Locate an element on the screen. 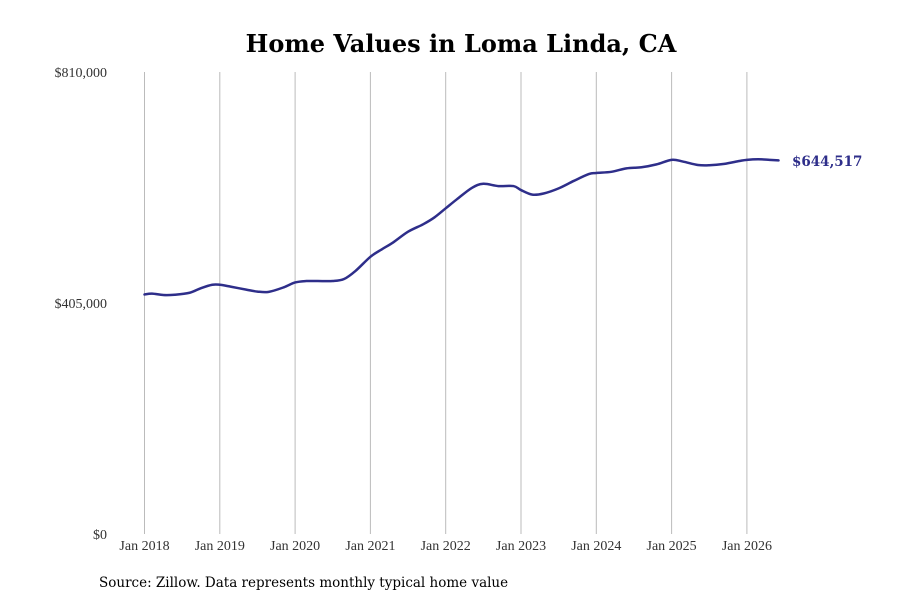 This screenshot has height=600, width=900. x-tick-label: Jan 2022 is located at coordinates (446, 546).